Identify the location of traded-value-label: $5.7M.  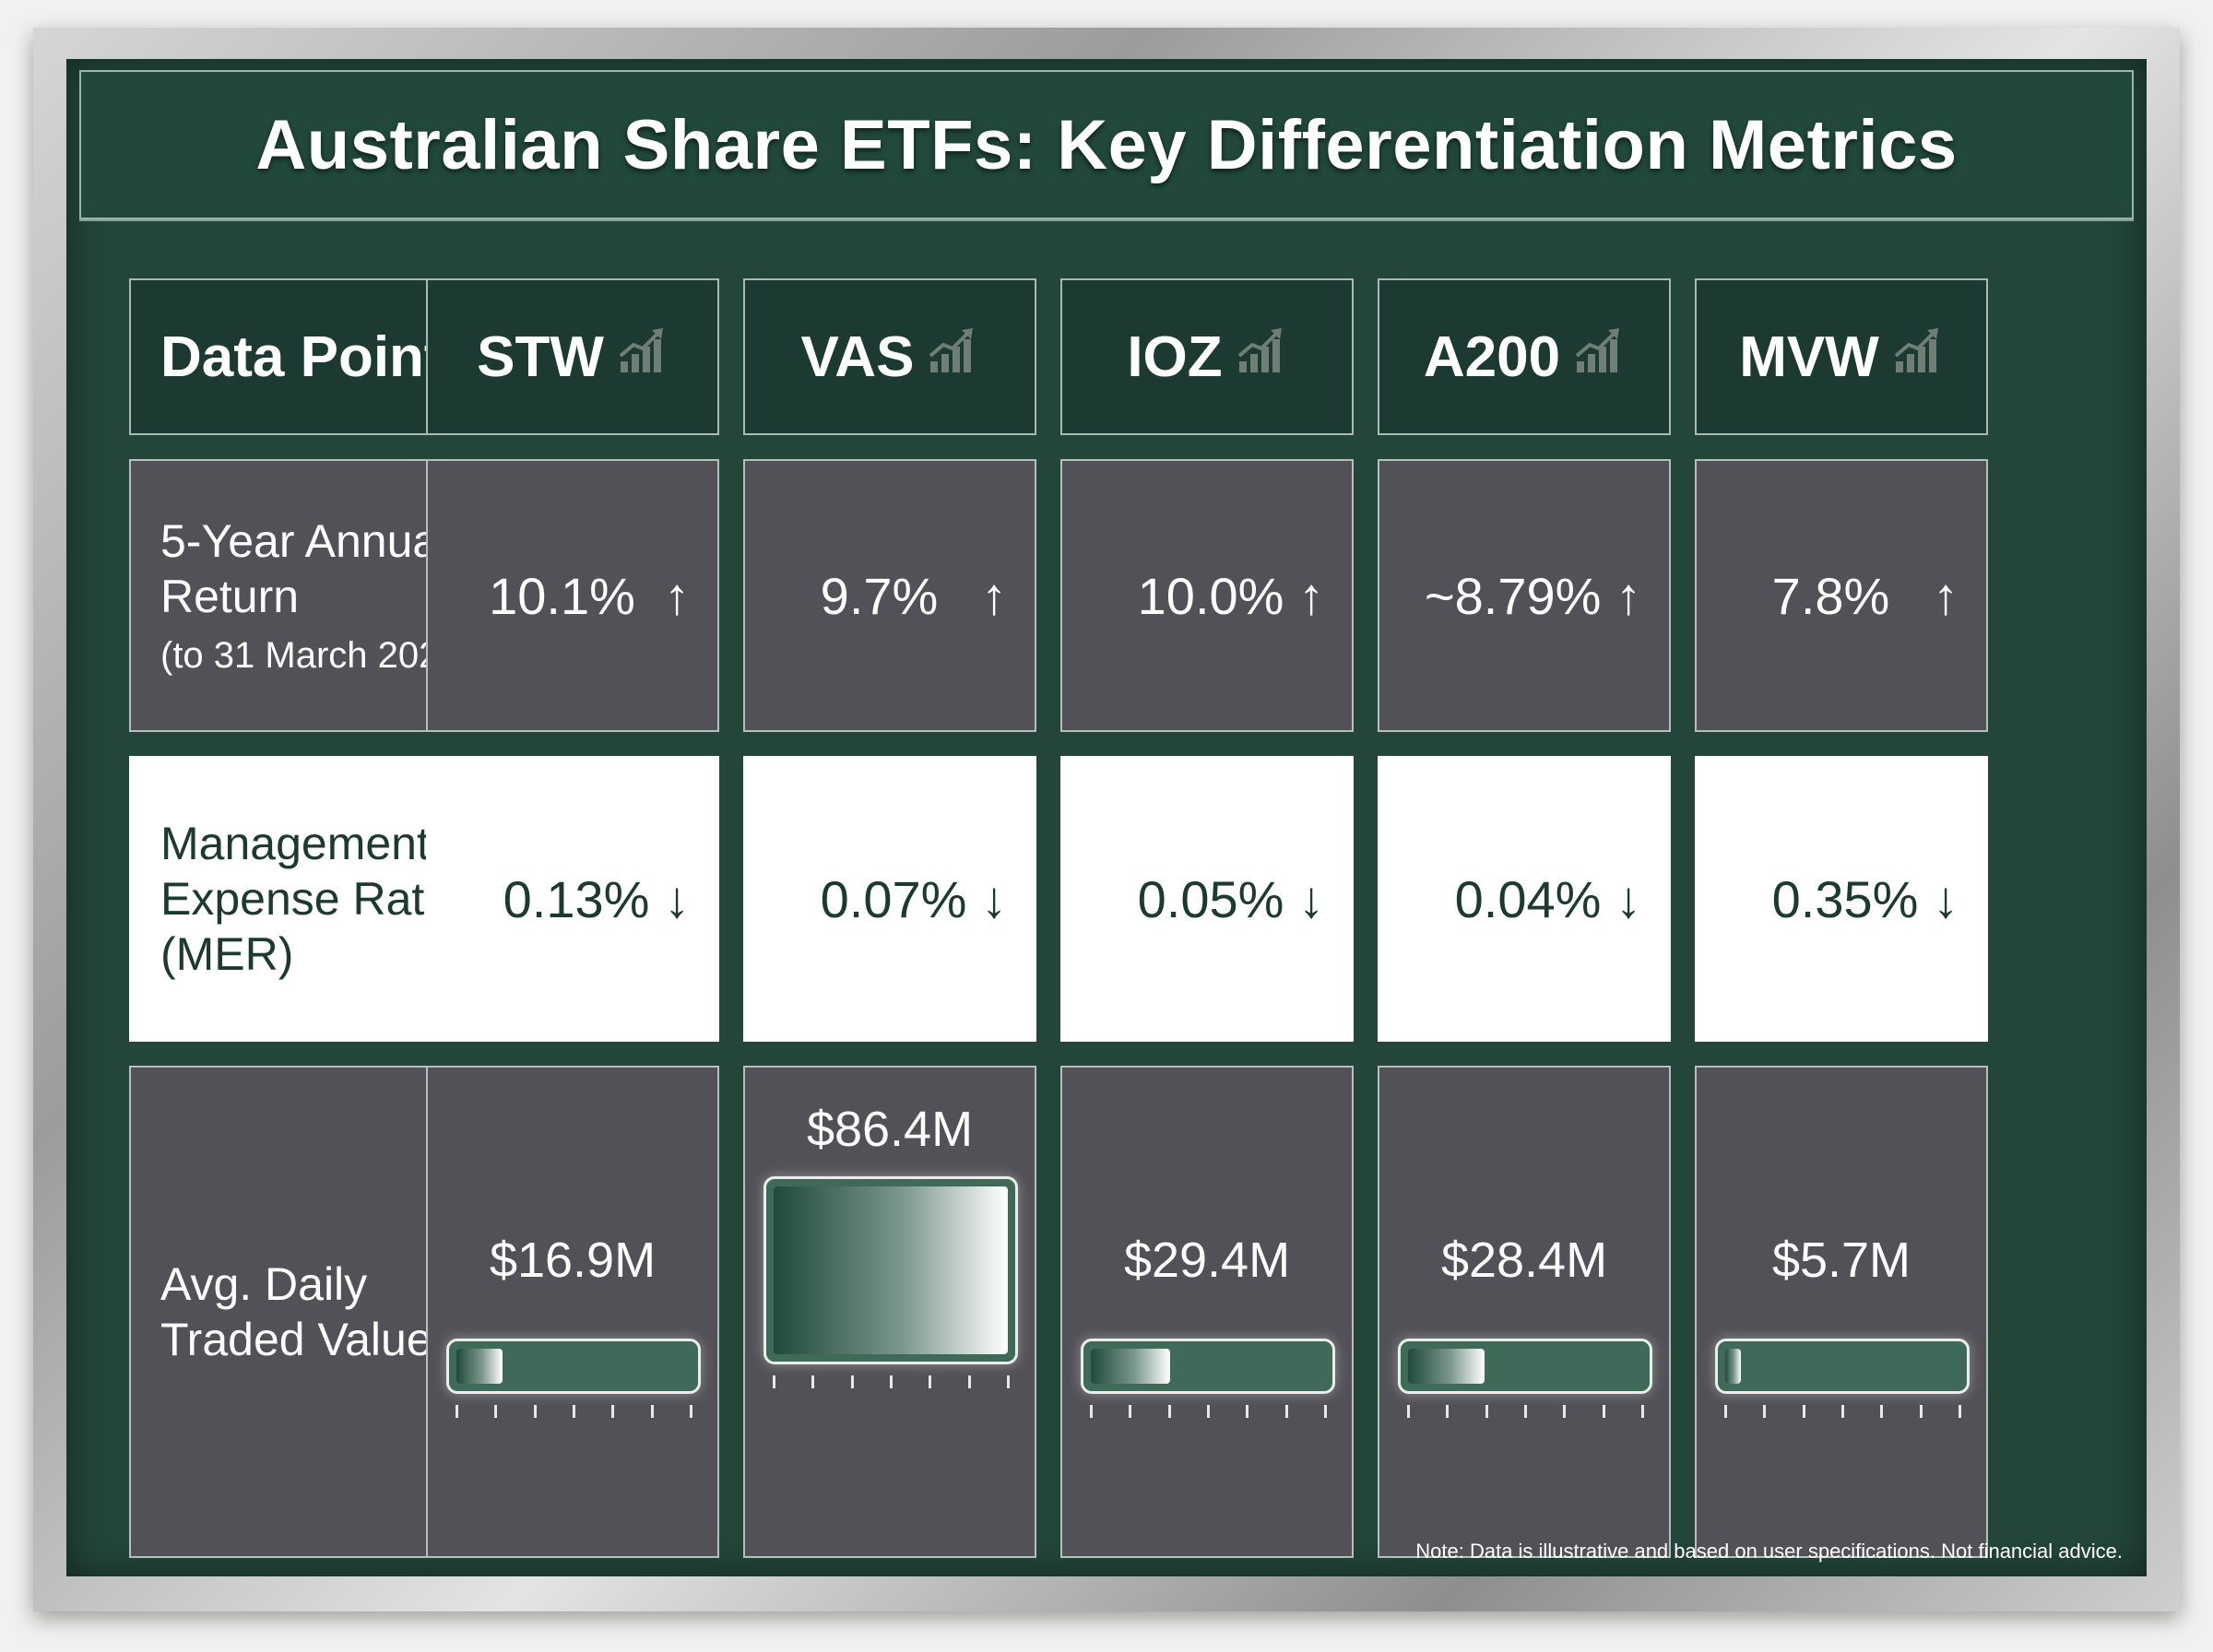
(1841, 1260).